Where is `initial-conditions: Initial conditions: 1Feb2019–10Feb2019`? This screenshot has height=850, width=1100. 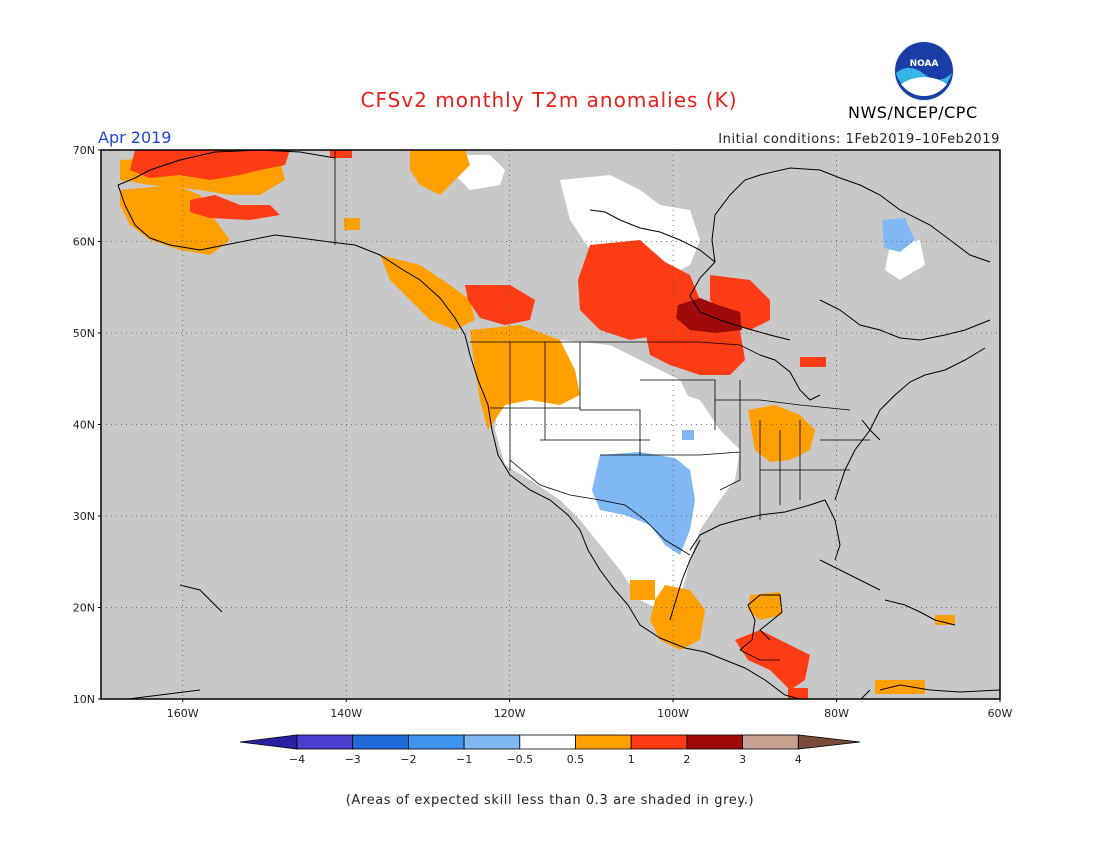 initial-conditions: Initial conditions: 1Feb2019–10Feb2019 is located at coordinates (859, 139).